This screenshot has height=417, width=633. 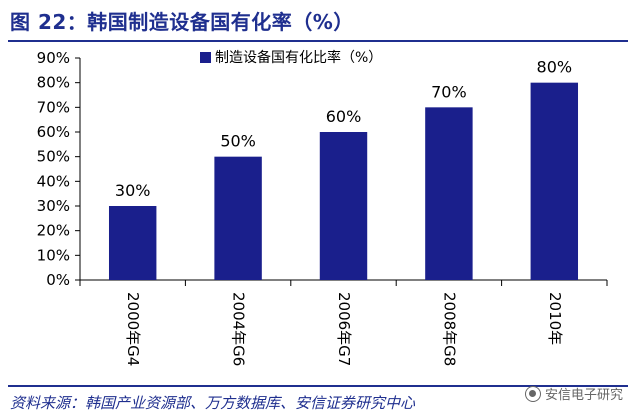 I want to click on y-axis: 0% 10% 20% 30% 40% 50% 60% 70% 80% 90%, so click(x=59, y=169).